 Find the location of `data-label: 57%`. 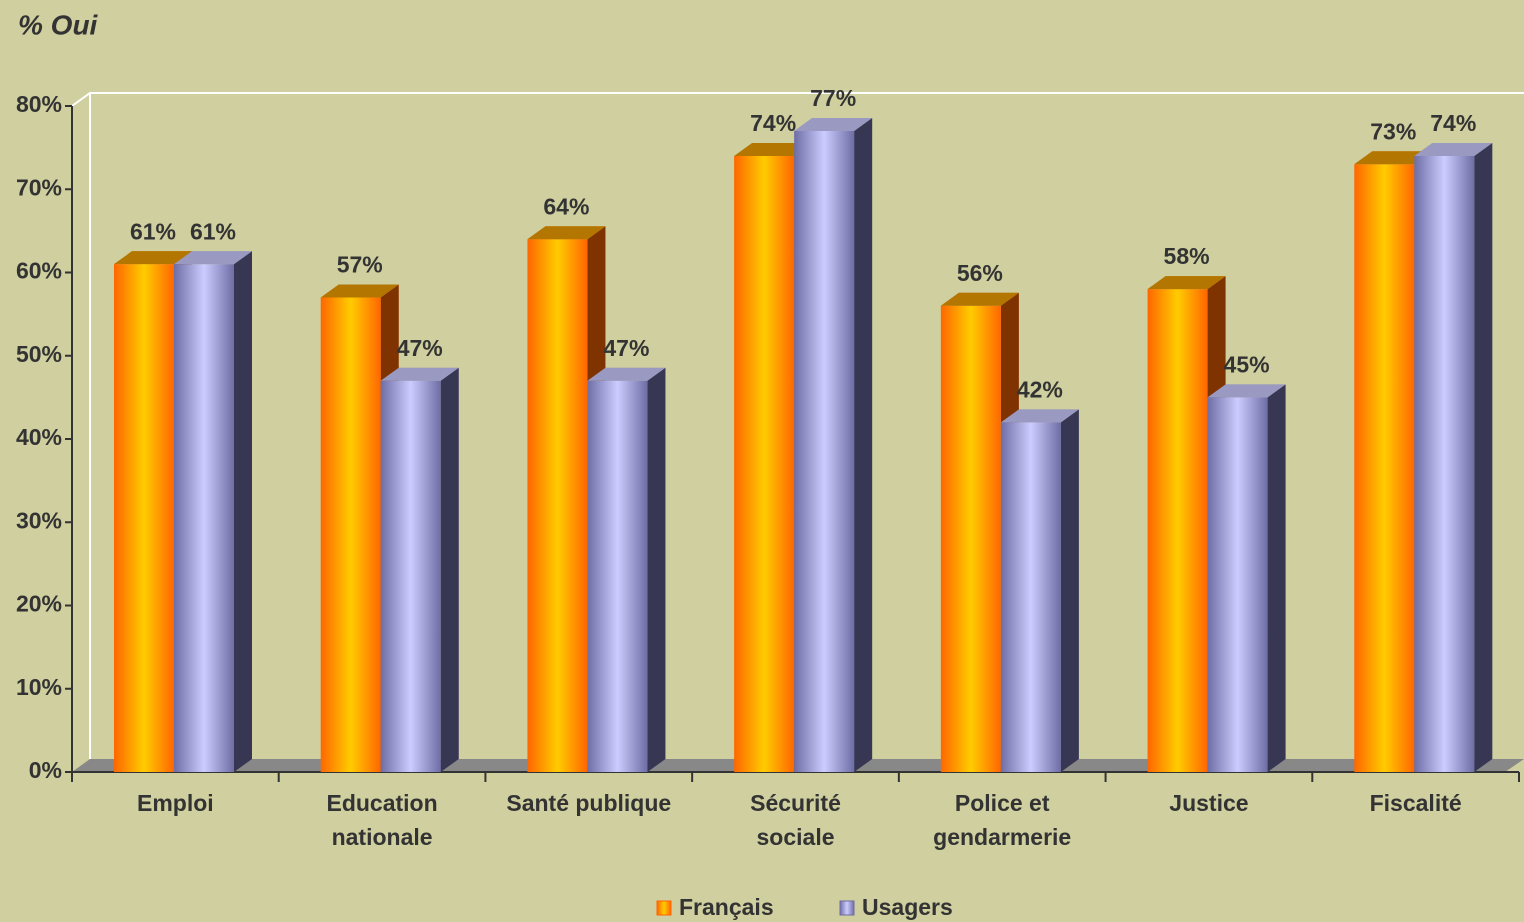

data-label: 57% is located at coordinates (360, 265).